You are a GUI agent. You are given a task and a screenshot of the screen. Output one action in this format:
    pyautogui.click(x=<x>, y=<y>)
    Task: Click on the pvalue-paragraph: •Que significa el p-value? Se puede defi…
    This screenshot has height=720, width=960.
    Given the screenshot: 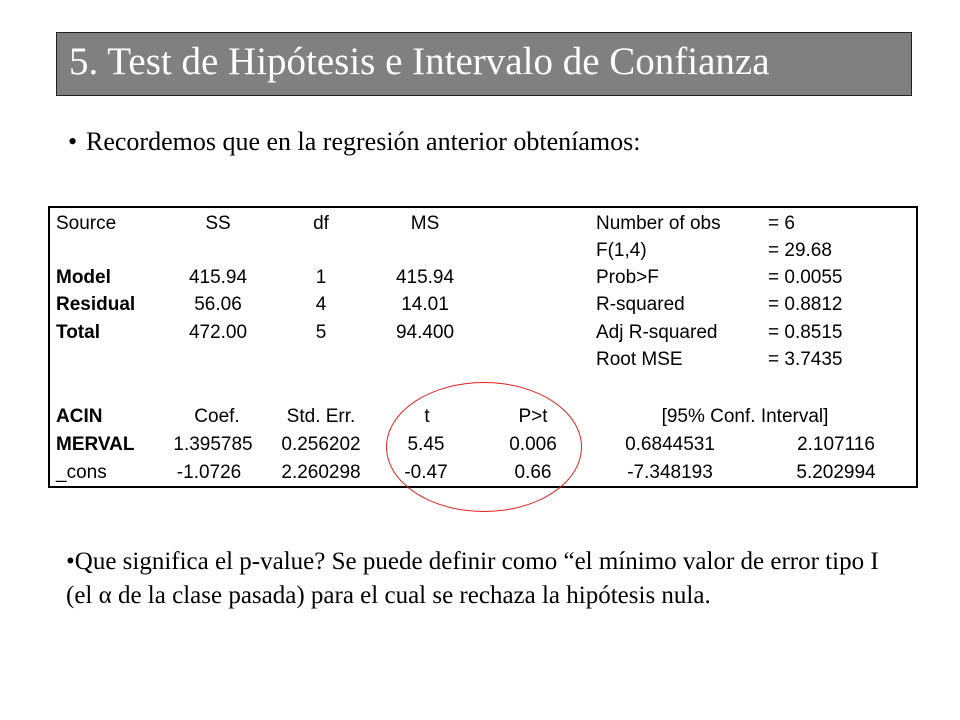 What is the action you would take?
    pyautogui.click(x=481, y=579)
    